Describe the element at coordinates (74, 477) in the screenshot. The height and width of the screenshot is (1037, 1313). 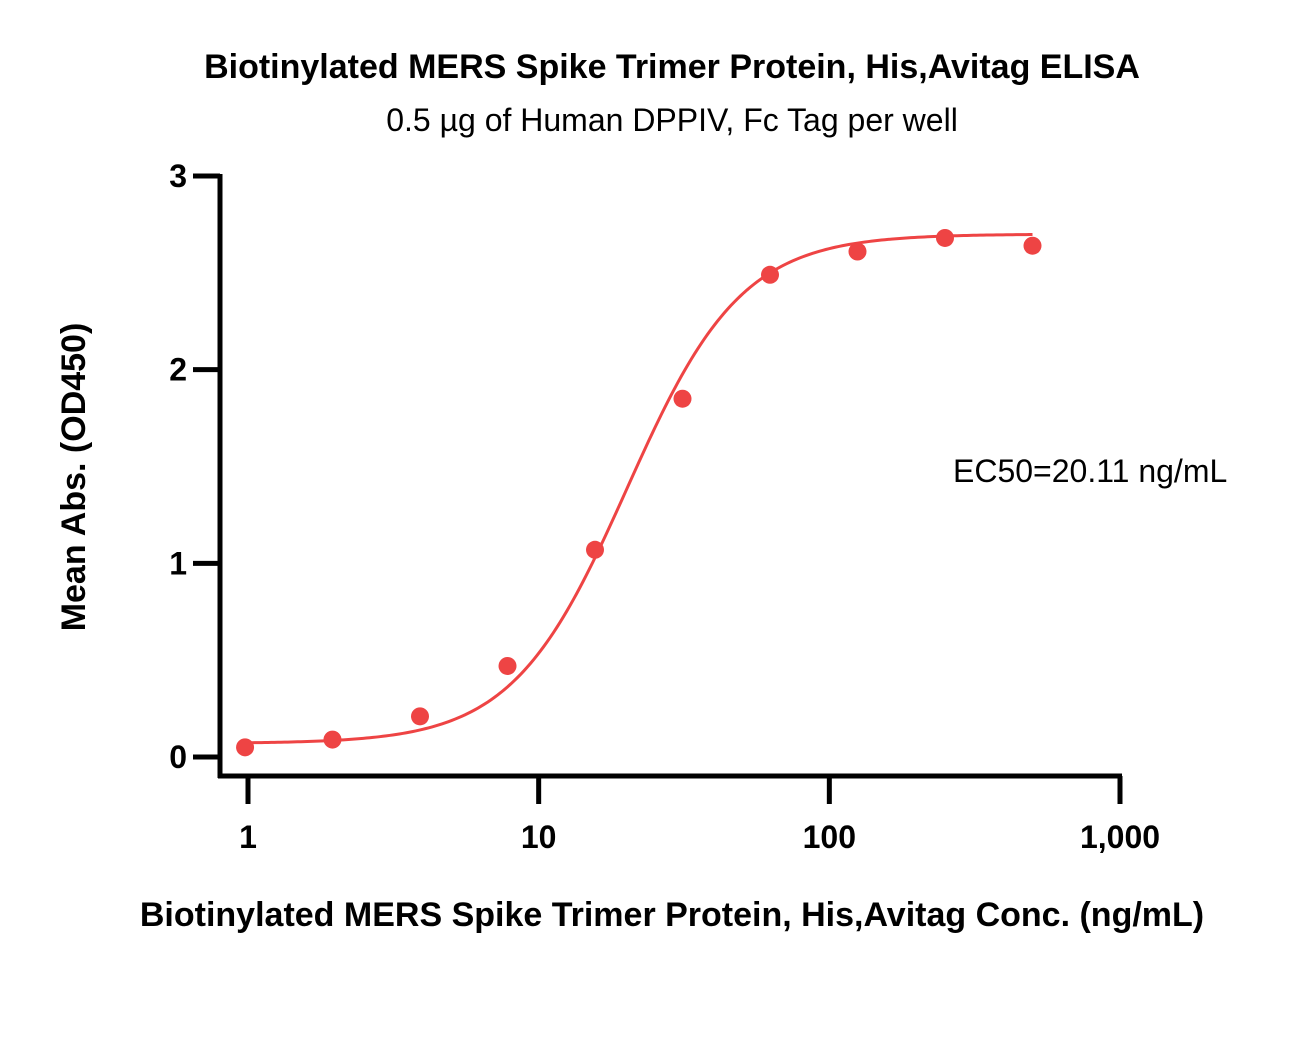
I see `y-axis-title: Mean Abs. (OD450)` at that location.